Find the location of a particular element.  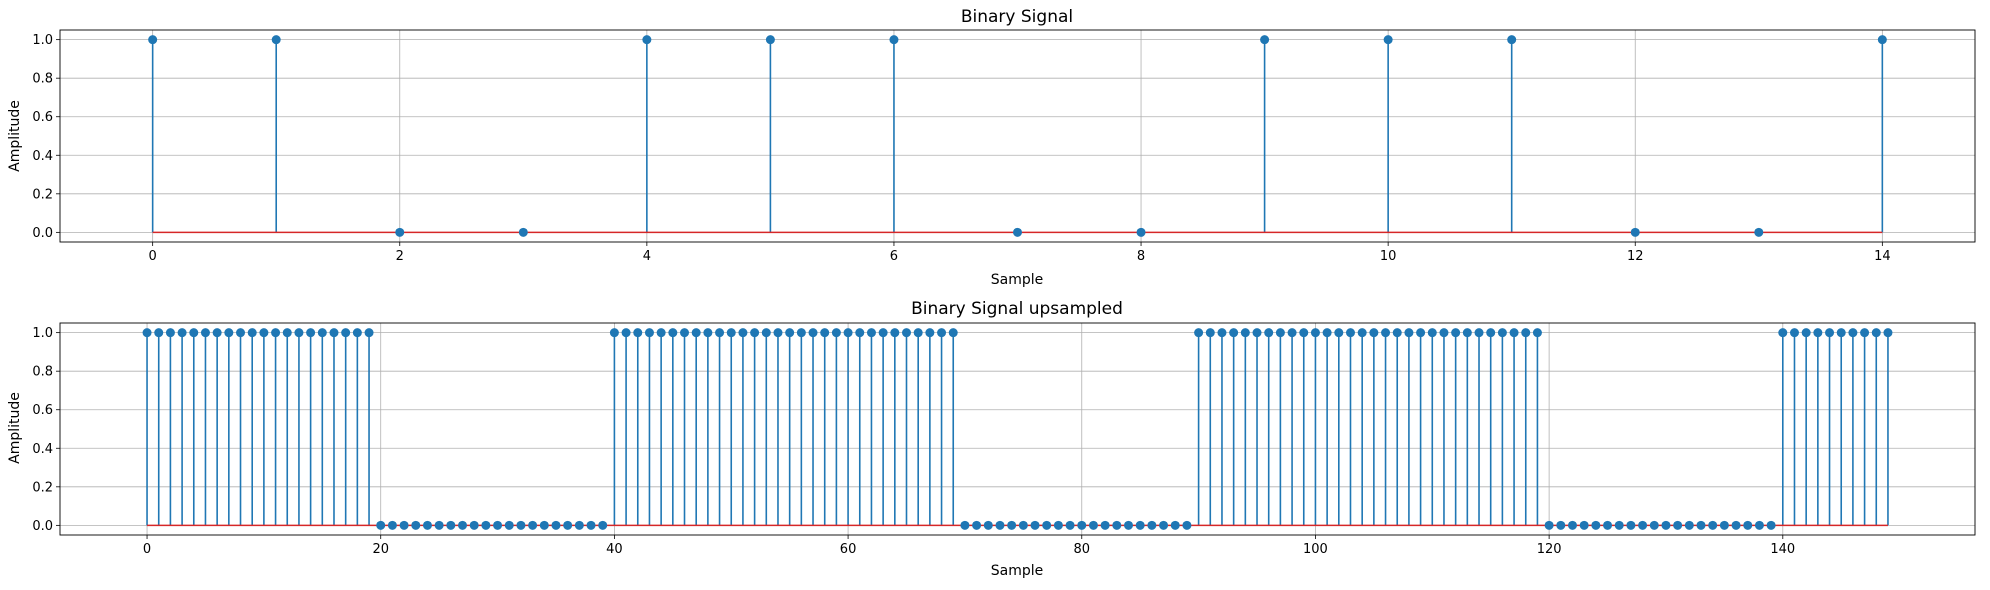

x-tick-label: 60 is located at coordinates (848, 549).